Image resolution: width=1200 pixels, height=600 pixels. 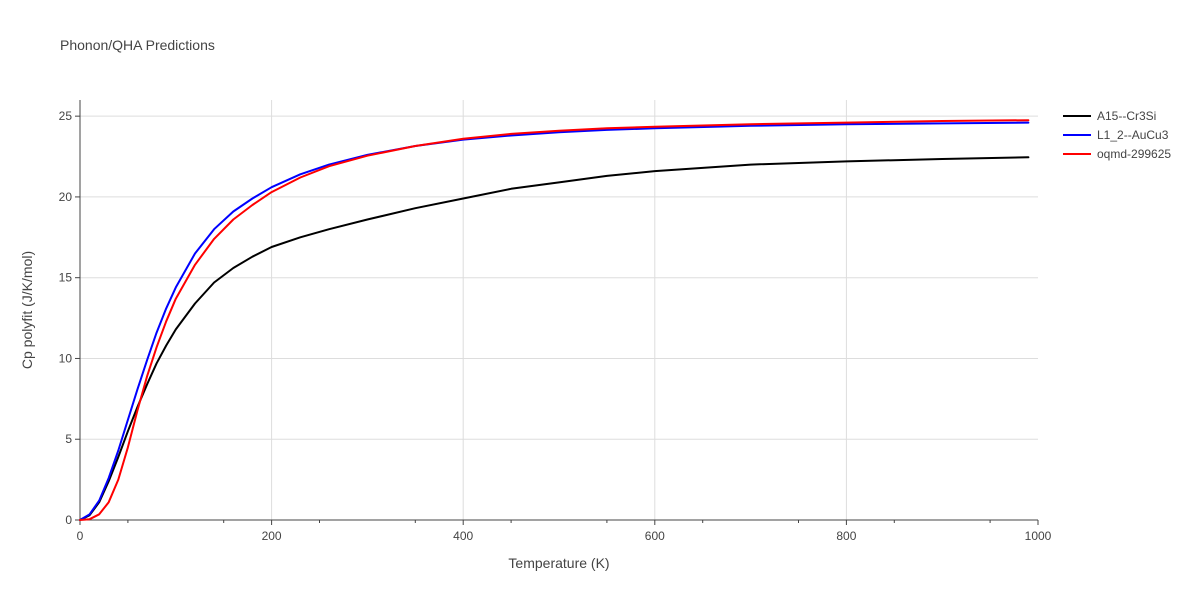 I want to click on x-axis-title: Temperature (K), so click(x=558, y=563).